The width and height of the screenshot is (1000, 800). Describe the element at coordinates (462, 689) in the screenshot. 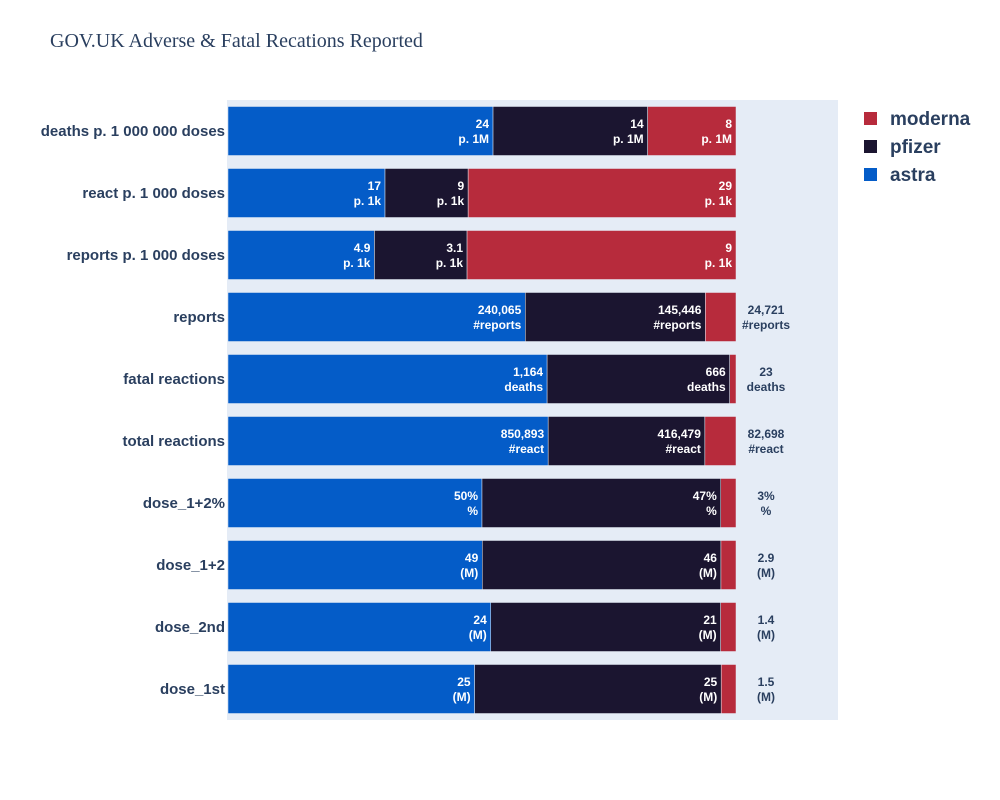

I see `bar-label-astra-dose-1st: 25 (M)` at that location.